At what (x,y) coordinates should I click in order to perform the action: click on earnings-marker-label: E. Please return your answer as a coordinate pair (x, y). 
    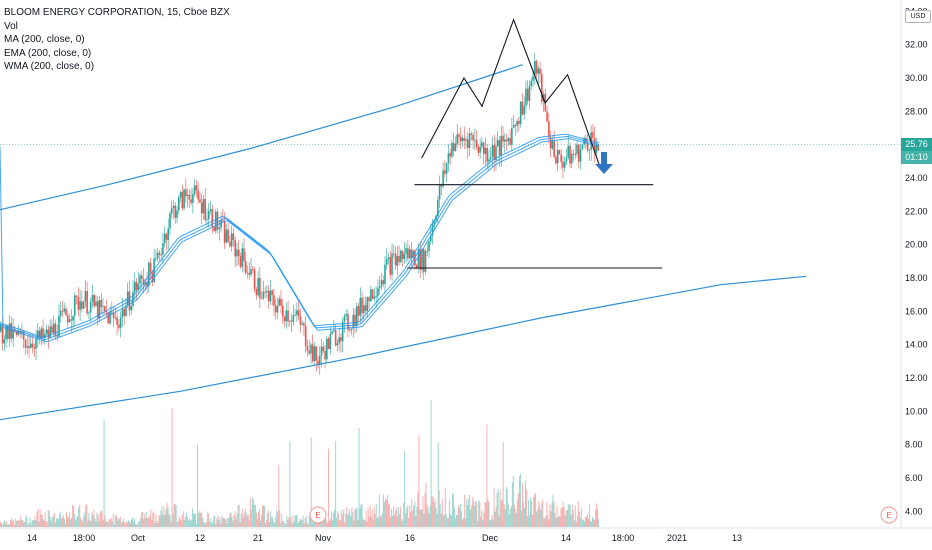
    Looking at the image, I should click on (888, 515).